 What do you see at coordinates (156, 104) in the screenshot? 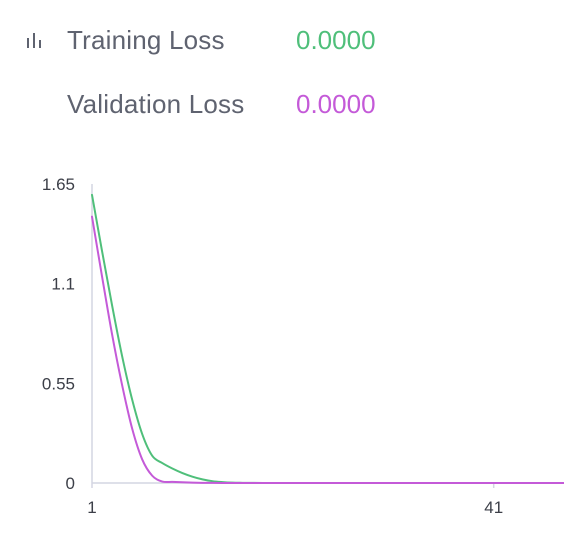
I see `legend-label-validation-loss: Validation Loss` at bounding box center [156, 104].